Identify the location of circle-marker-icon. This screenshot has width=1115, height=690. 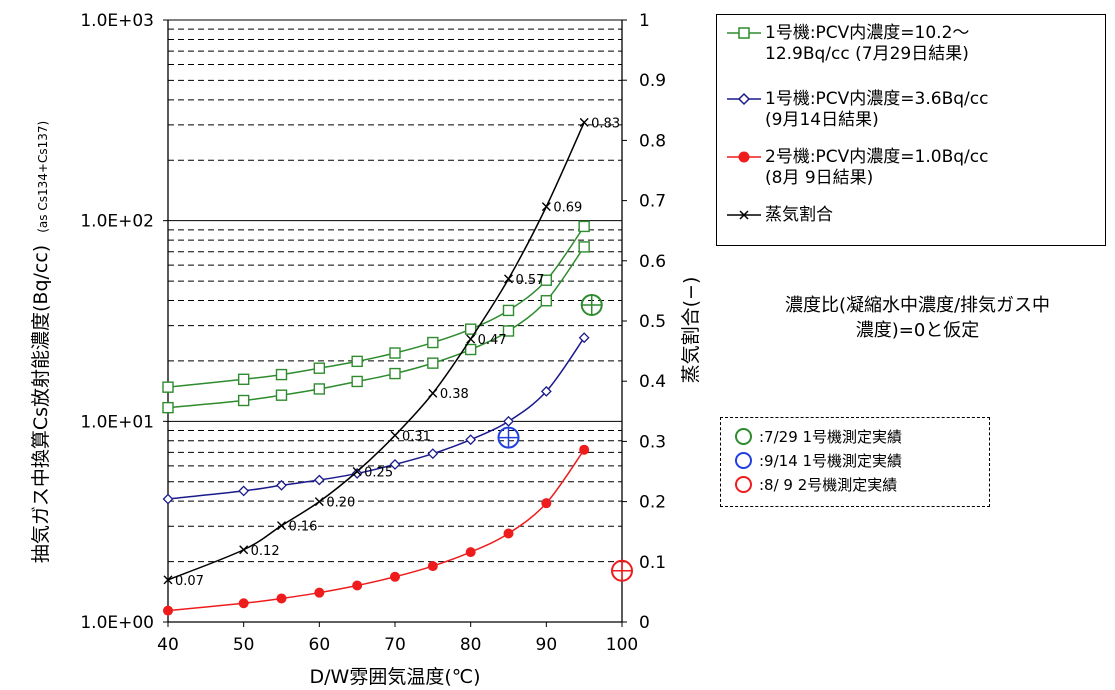
(744, 157).